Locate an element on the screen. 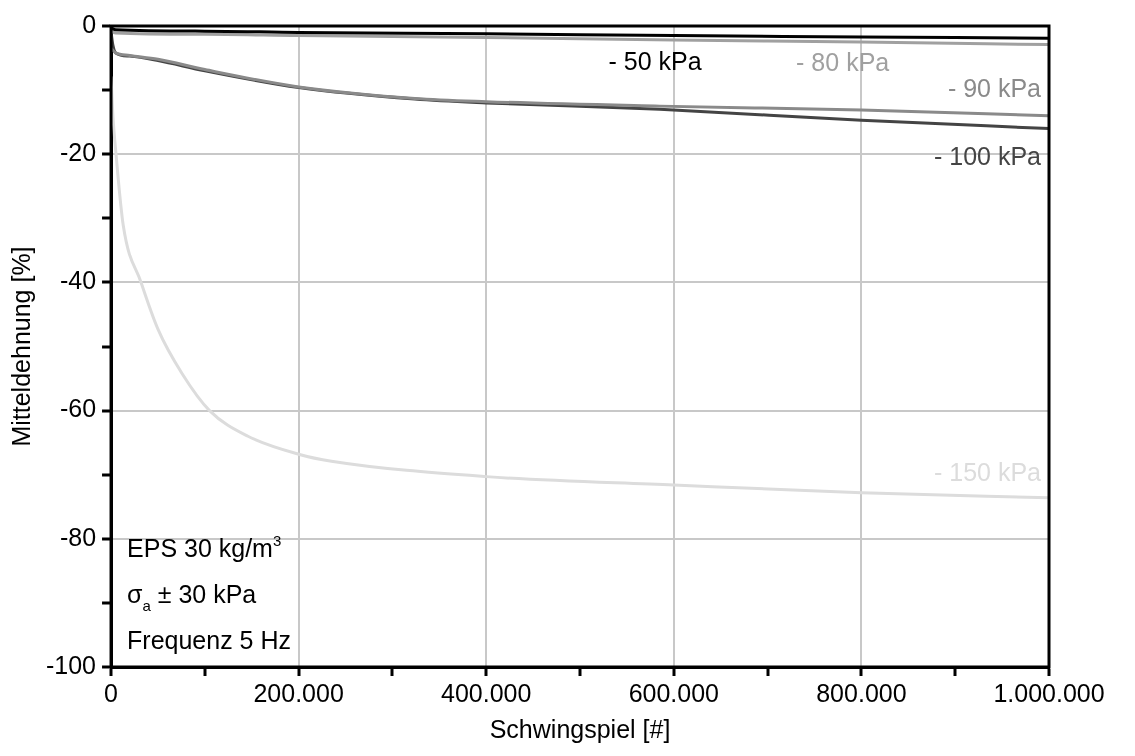 This screenshot has width=1135, height=756. y-tick-label: -100 is located at coordinates (71, 664).